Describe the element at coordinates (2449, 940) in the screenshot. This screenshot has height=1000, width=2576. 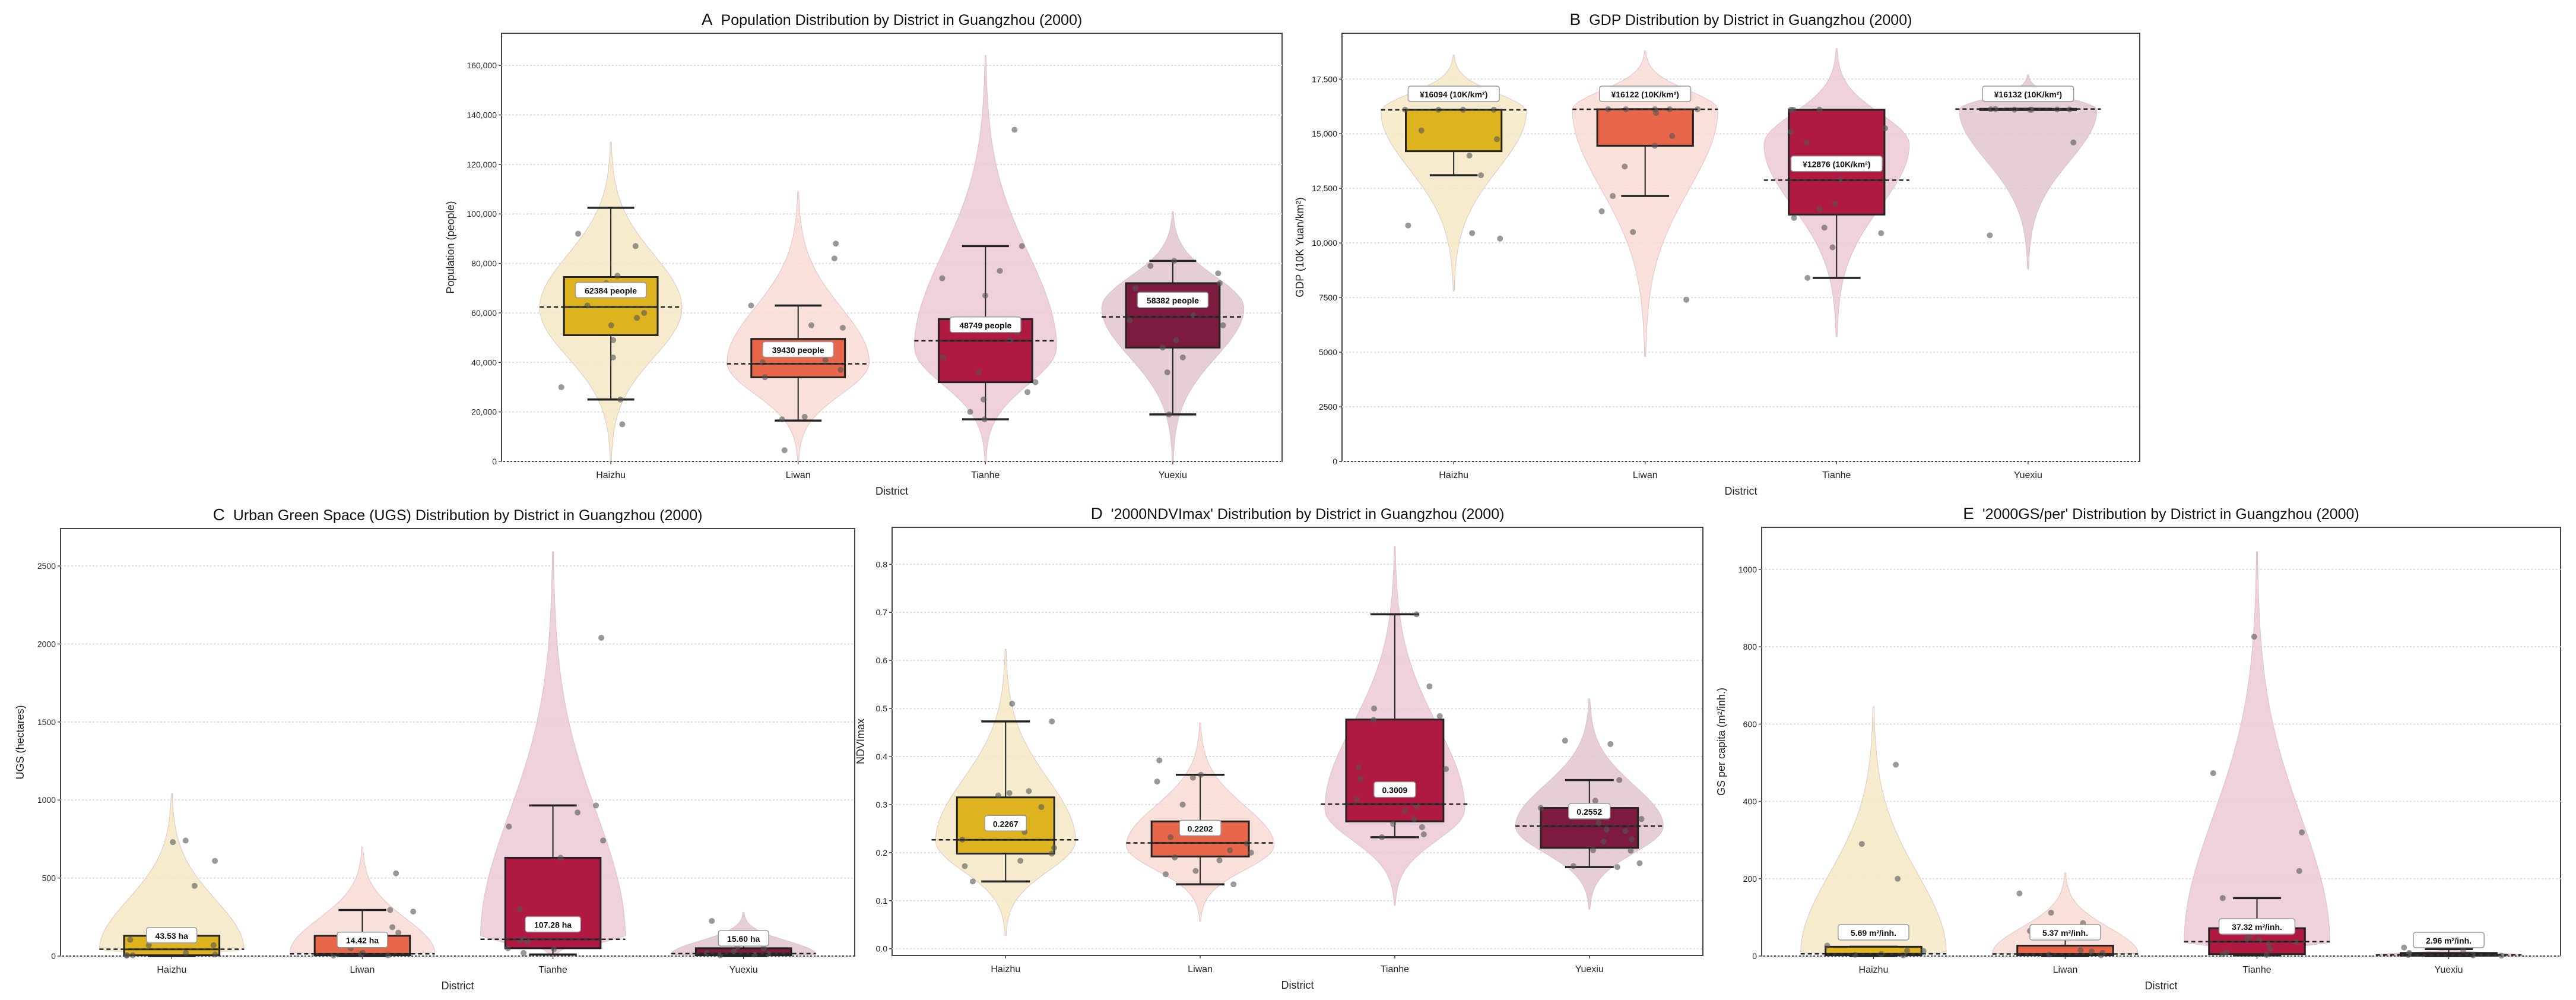
I see `value-label: 2.96 m²/inh.` at that location.